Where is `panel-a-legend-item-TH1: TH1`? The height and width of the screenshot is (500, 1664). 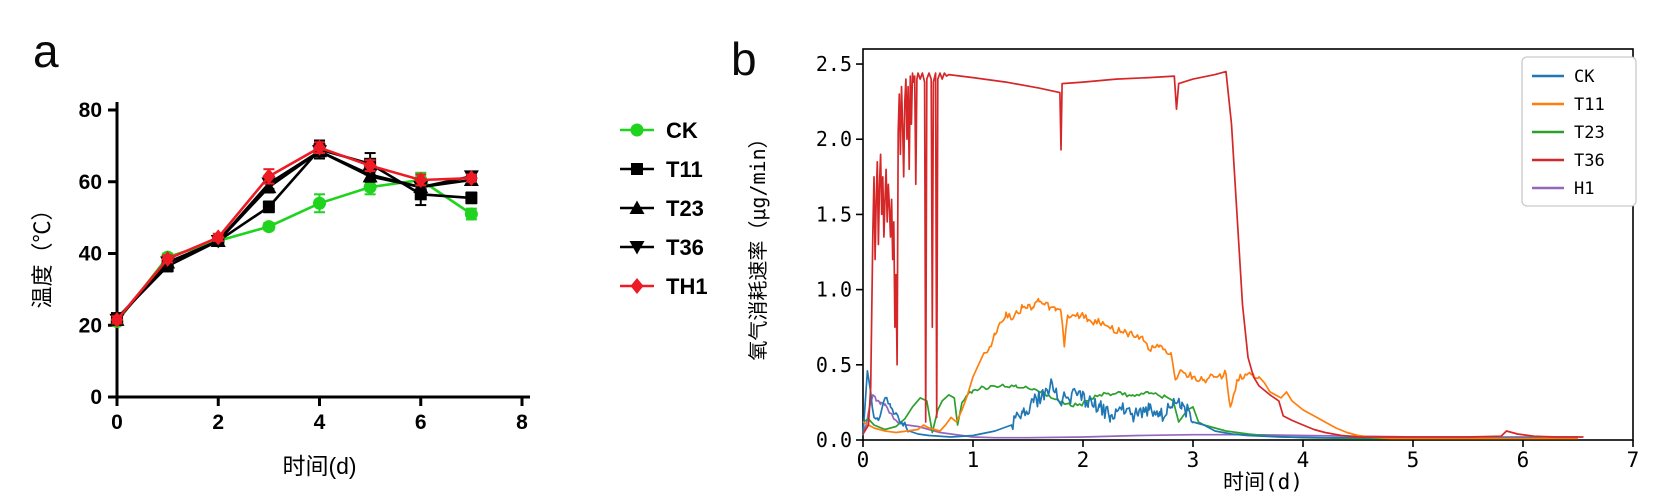
panel-a-legend-item-TH1: TH1 is located at coordinates (664, 286).